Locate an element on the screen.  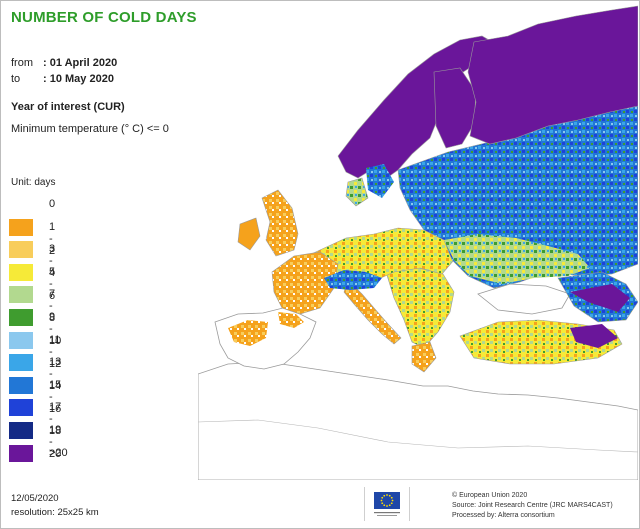
finland-russia-region is located at coordinates (455, 108).